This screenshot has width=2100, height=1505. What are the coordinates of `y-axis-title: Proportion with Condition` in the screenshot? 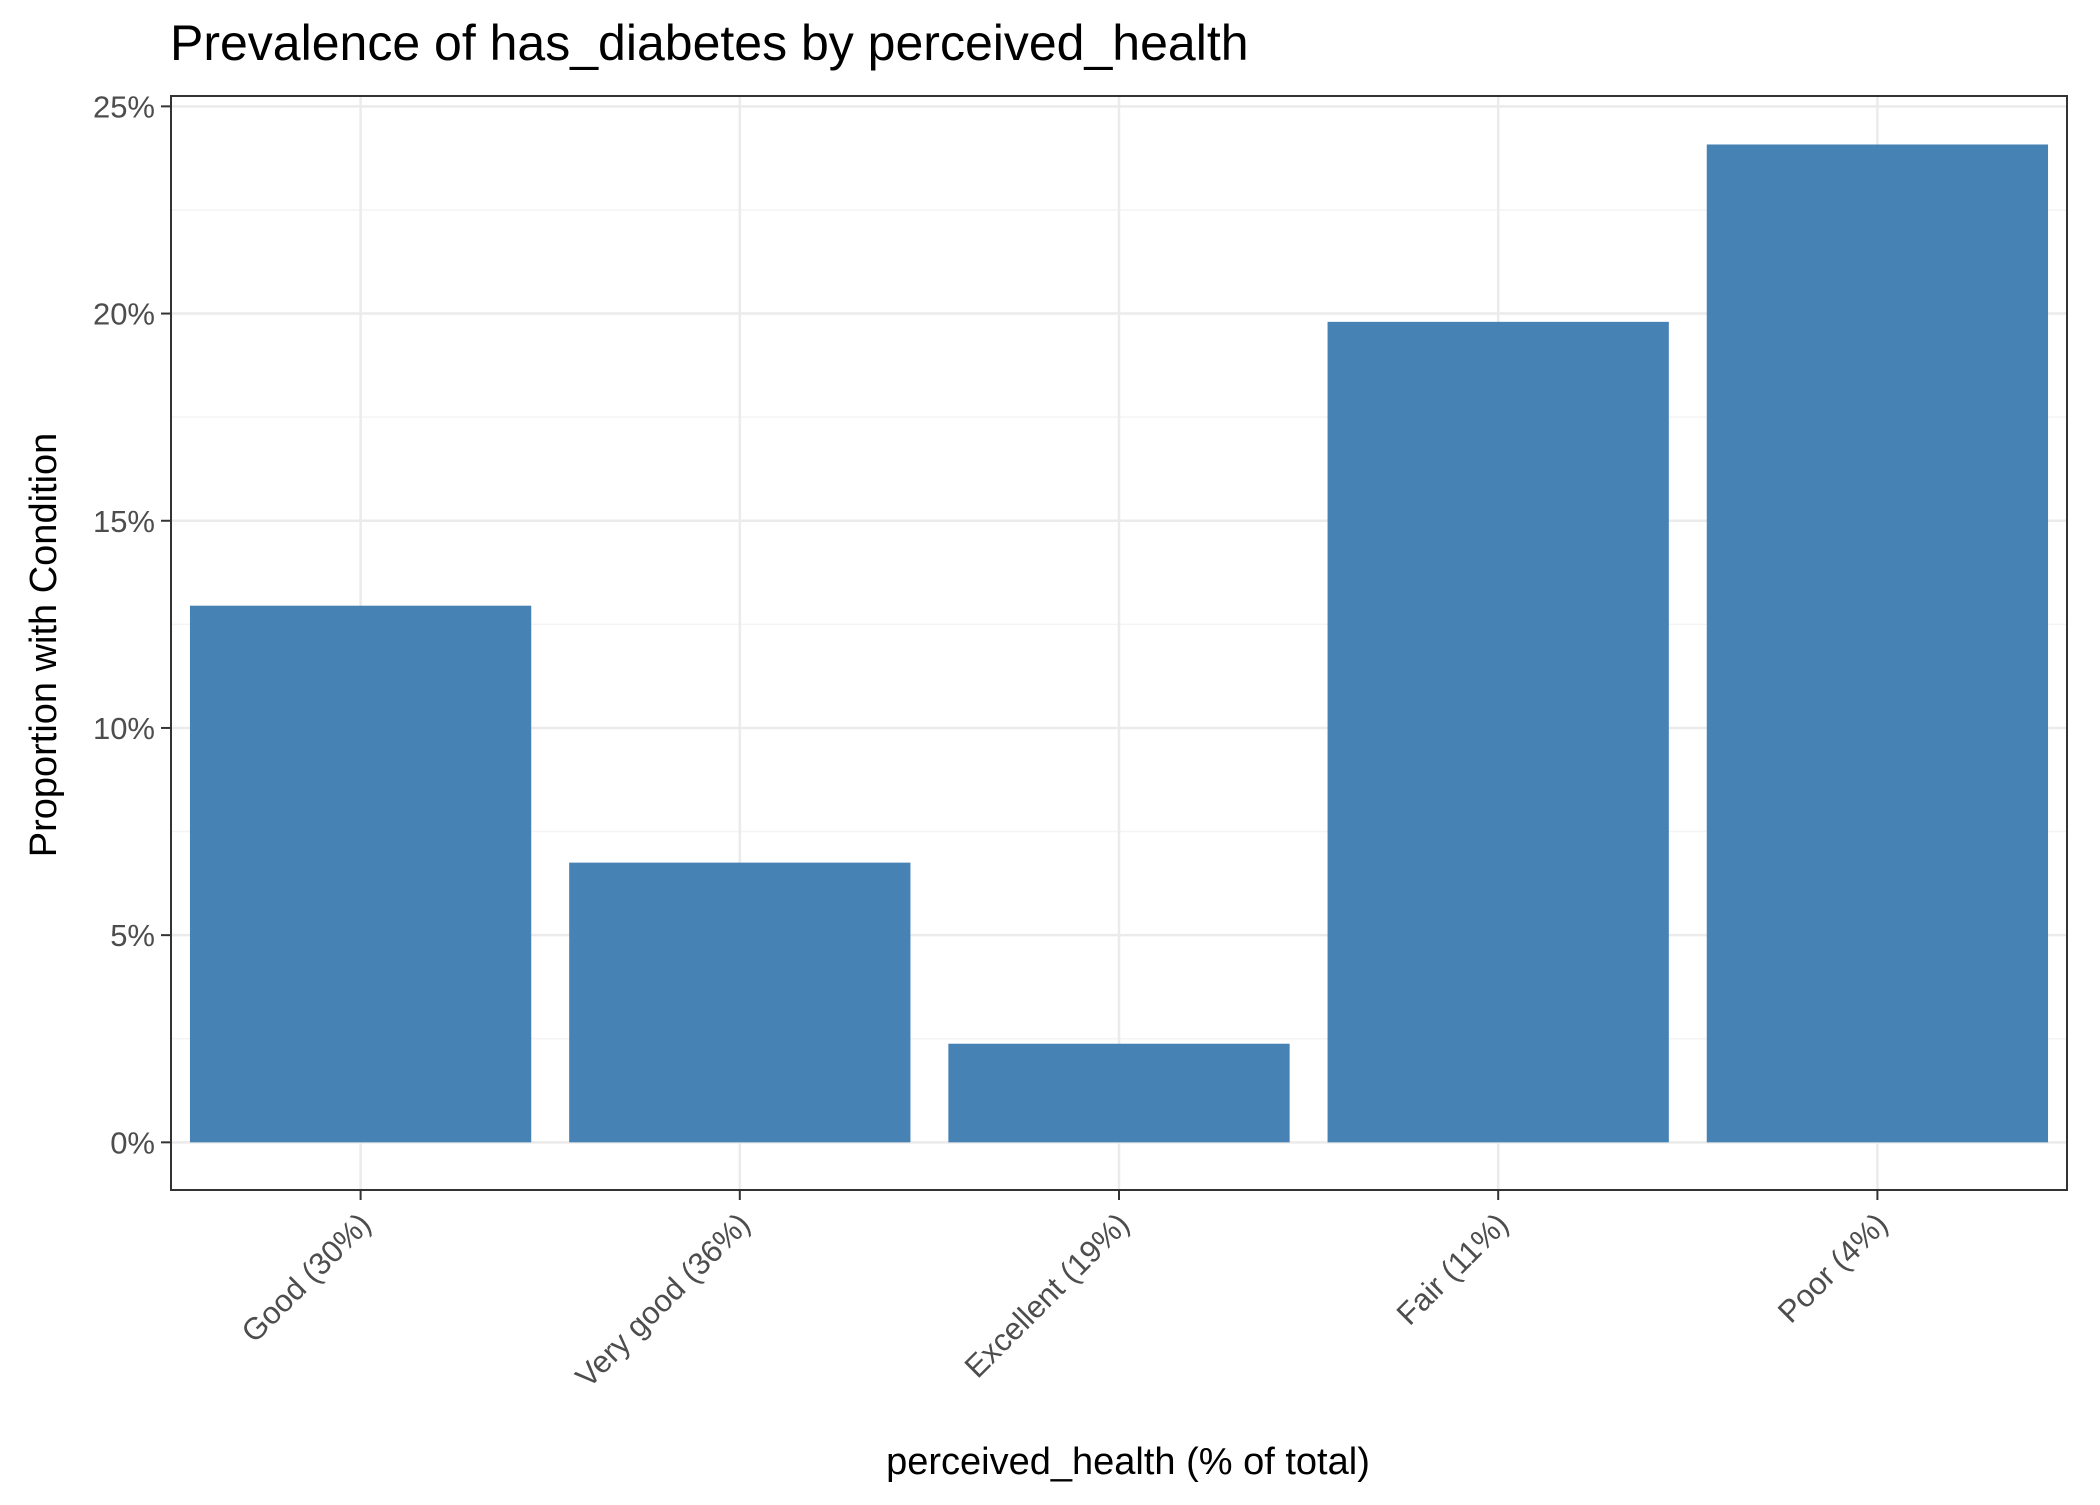 It's located at (44, 645).